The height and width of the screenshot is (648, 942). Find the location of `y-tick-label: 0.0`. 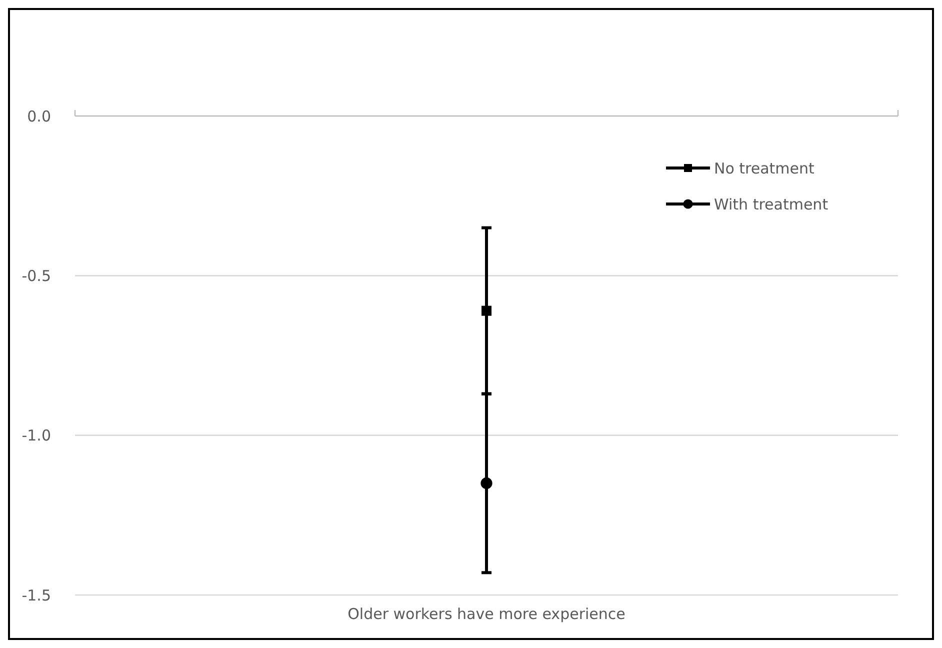

y-tick-label: 0.0 is located at coordinates (39, 116).